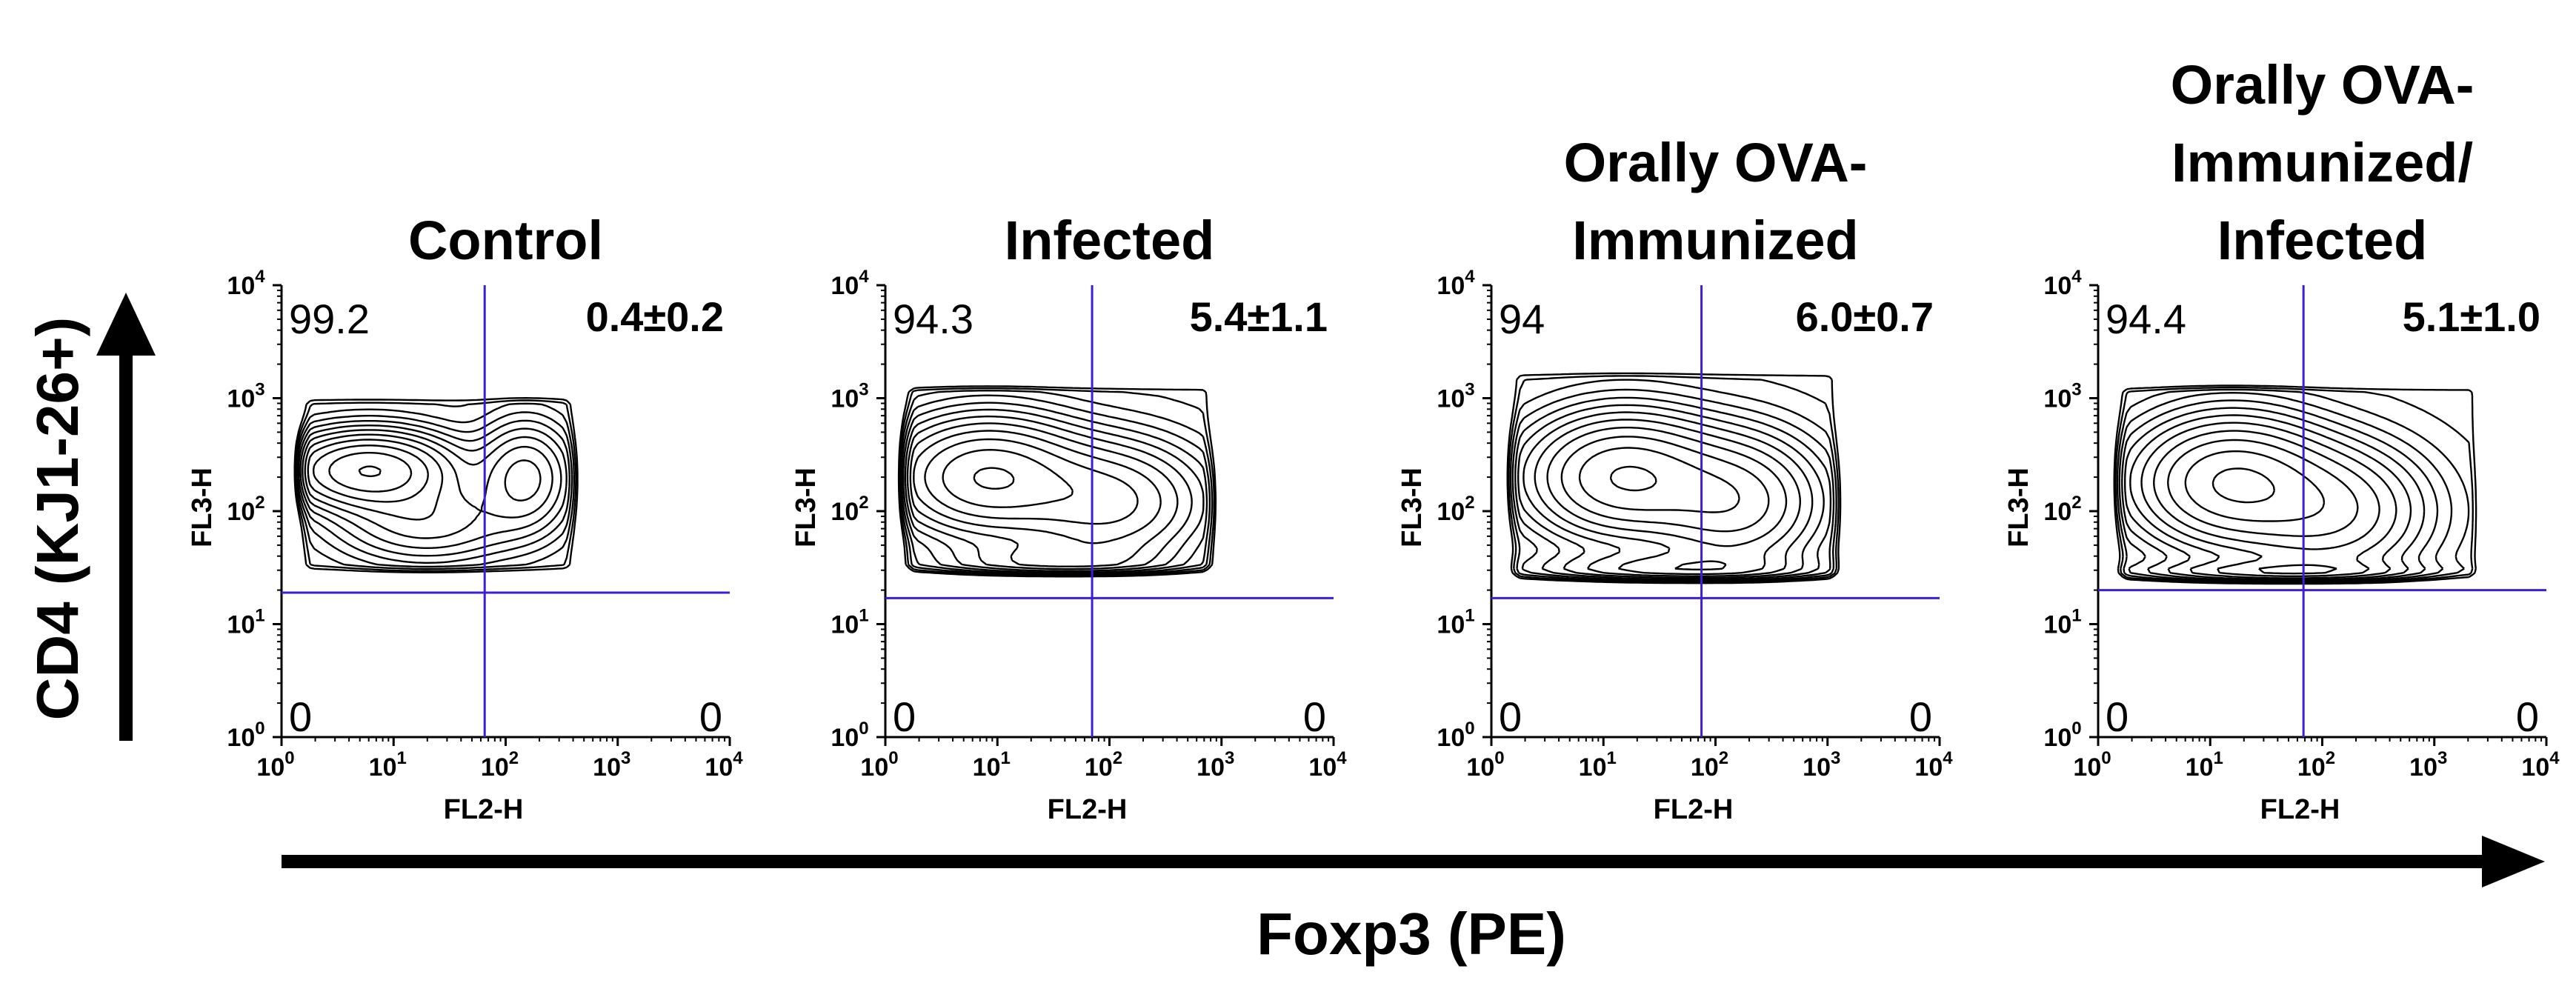 The width and height of the screenshot is (2576, 986). What do you see at coordinates (2322, 162) in the screenshot?
I see `panel-title-line: Immunized/` at bounding box center [2322, 162].